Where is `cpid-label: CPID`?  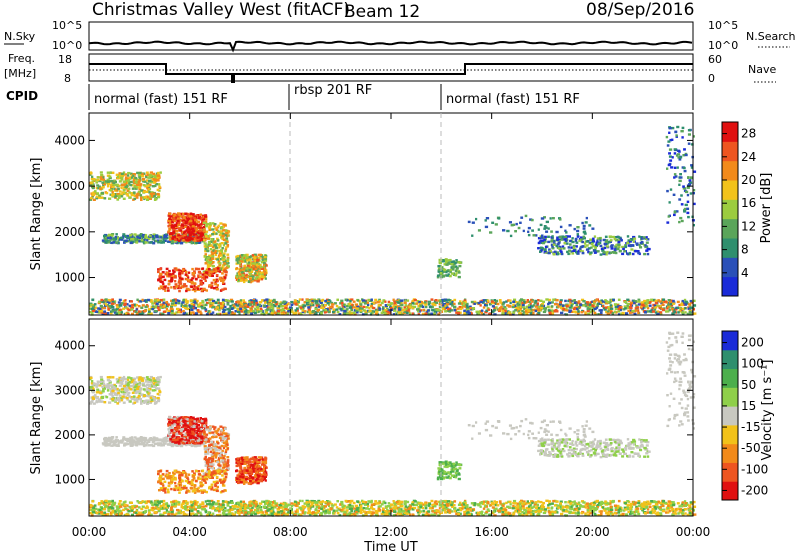 cpid-label: CPID is located at coordinates (22, 96).